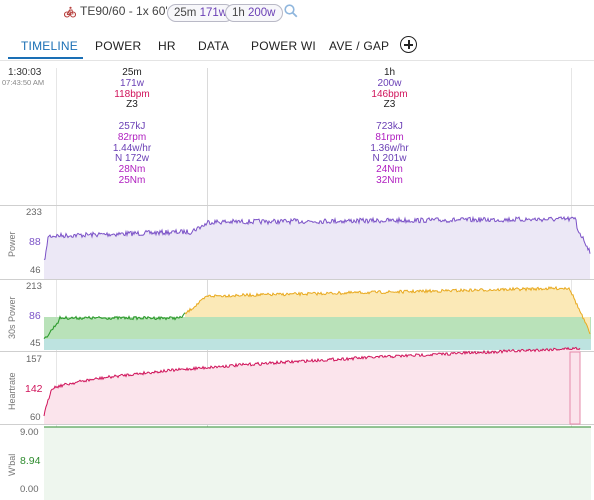 This screenshot has height=500, width=594. I want to click on summary-torque: 32Nm, so click(389, 180).